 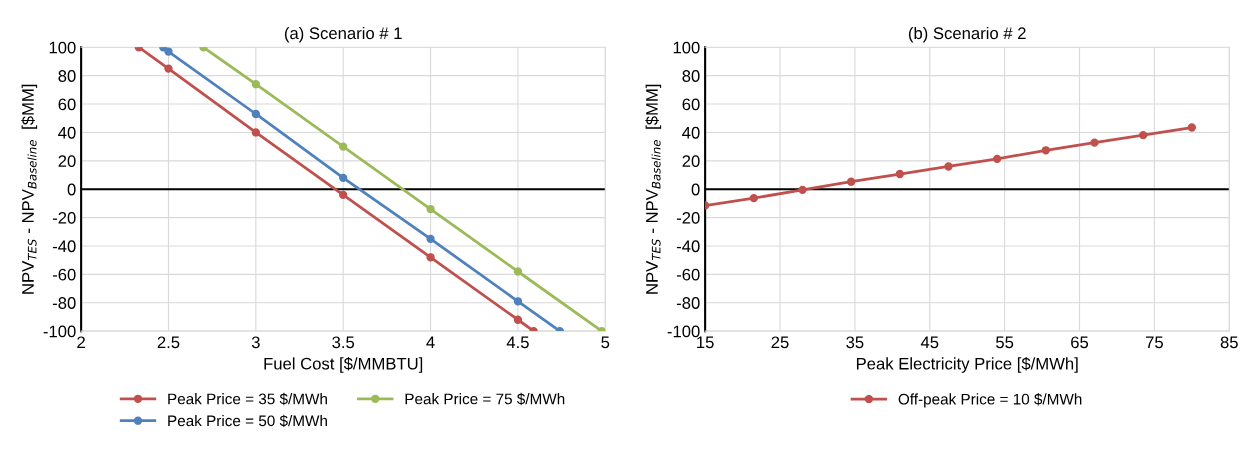 I want to click on x-tick-label: 25, so click(x=780, y=342).